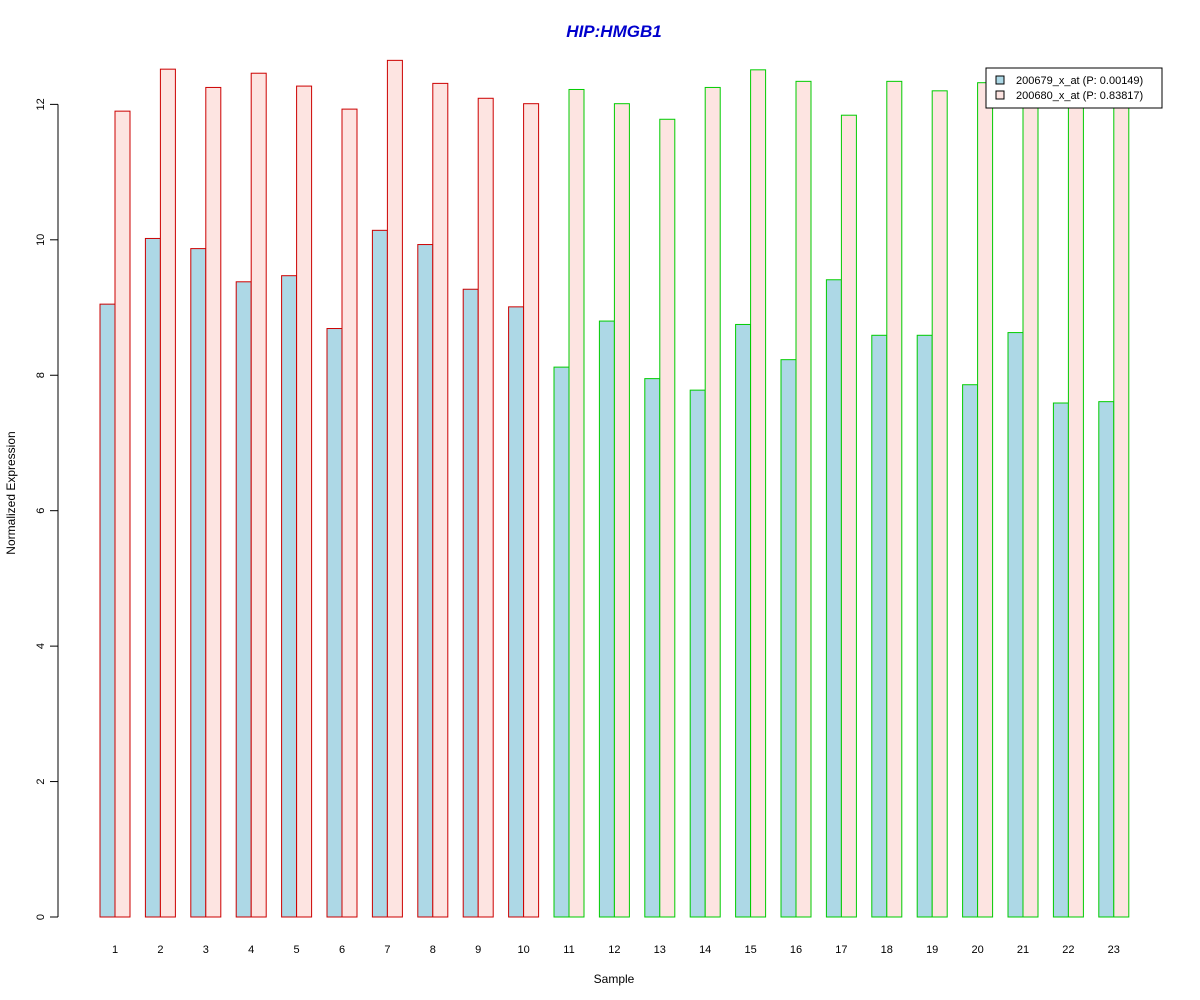 Image resolution: width=1200 pixels, height=1000 pixels. Describe the element at coordinates (613, 31) in the screenshot. I see `chart-title: HIP:HMGB1` at that location.